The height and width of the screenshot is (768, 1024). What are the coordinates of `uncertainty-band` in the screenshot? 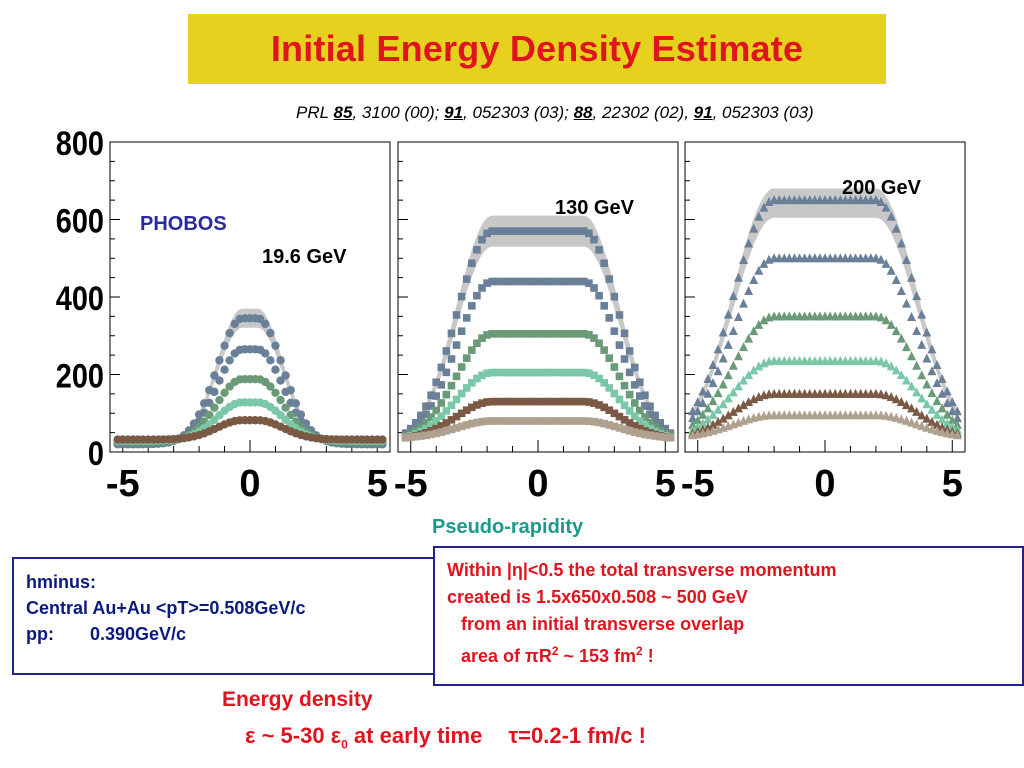 It's located at (538, 326).